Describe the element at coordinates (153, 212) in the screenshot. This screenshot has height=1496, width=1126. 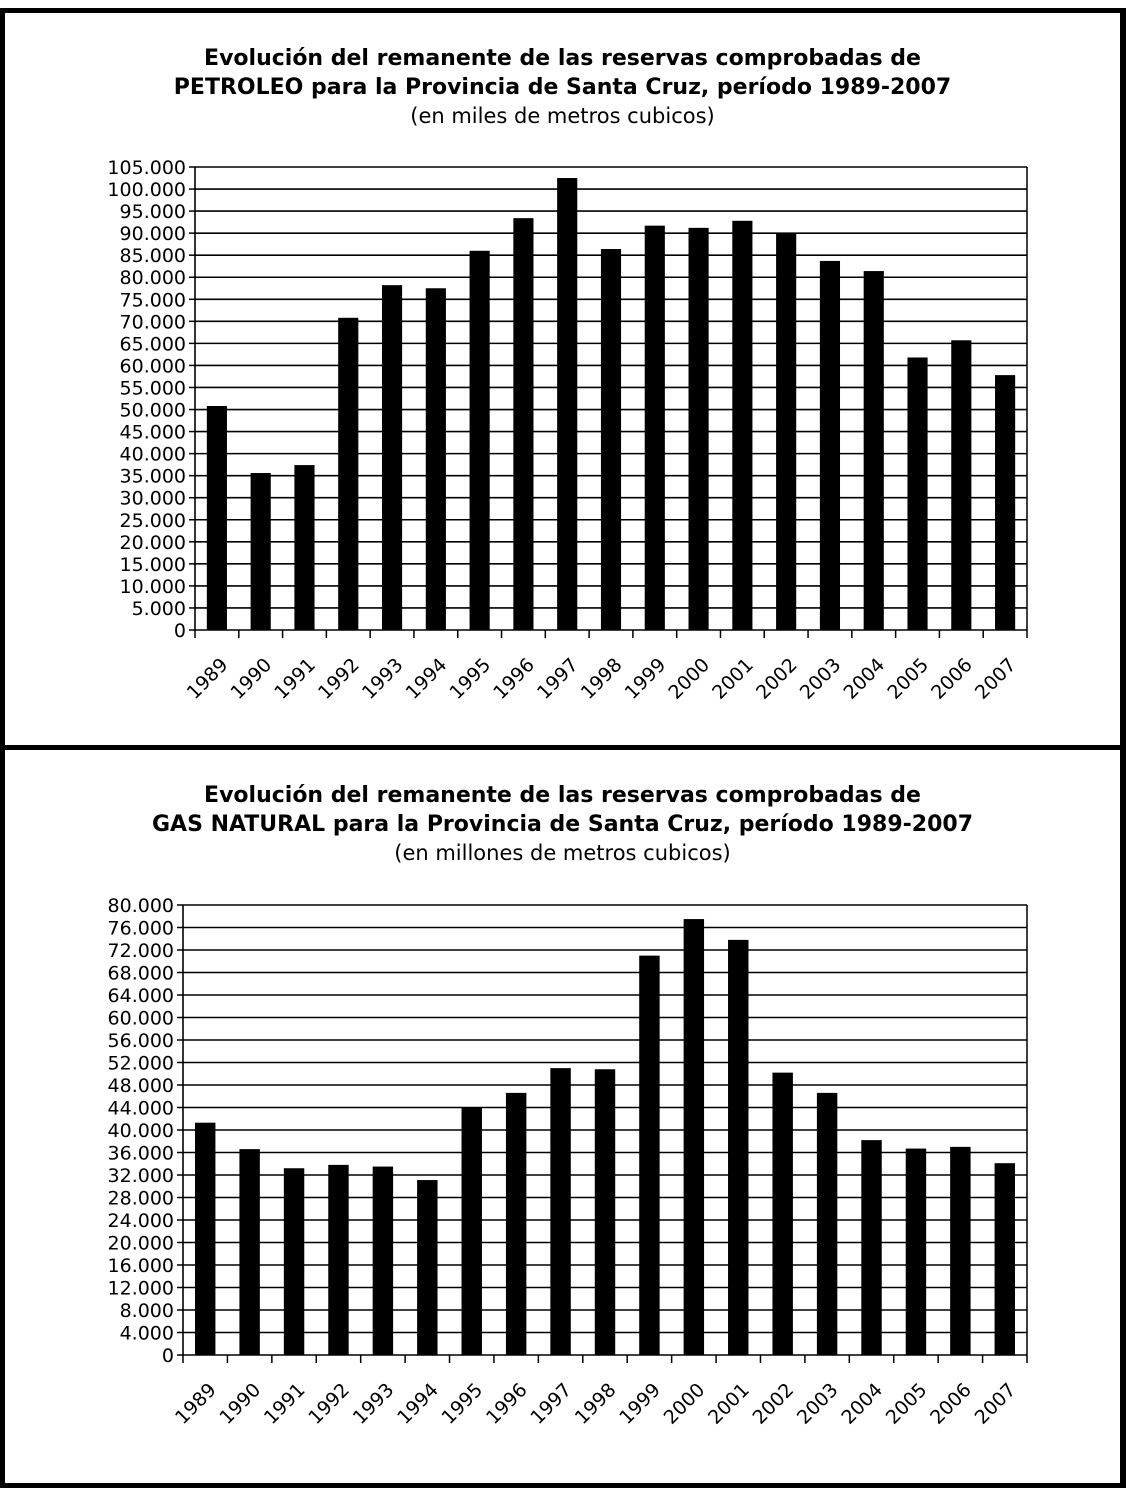
I see `oil-ytick-label: 95.000` at that location.